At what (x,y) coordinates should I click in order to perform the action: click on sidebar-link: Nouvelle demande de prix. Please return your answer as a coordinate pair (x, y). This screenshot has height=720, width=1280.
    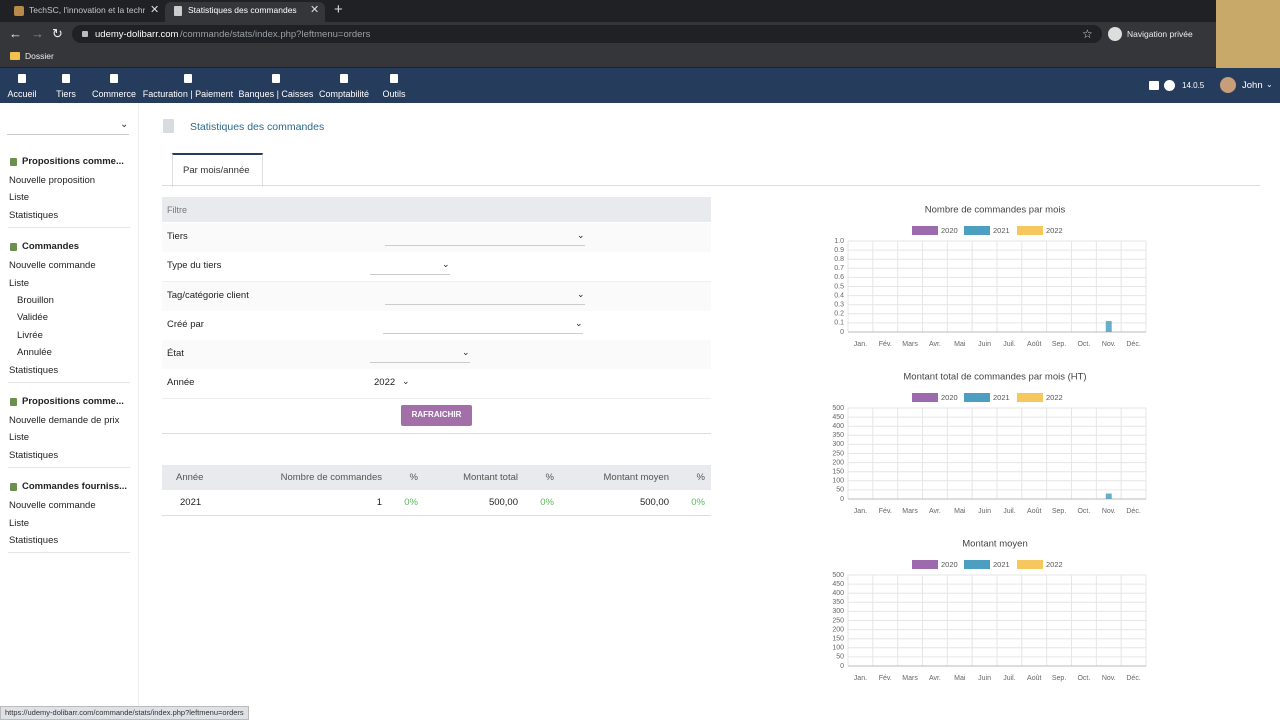
    Looking at the image, I should click on (64, 420).